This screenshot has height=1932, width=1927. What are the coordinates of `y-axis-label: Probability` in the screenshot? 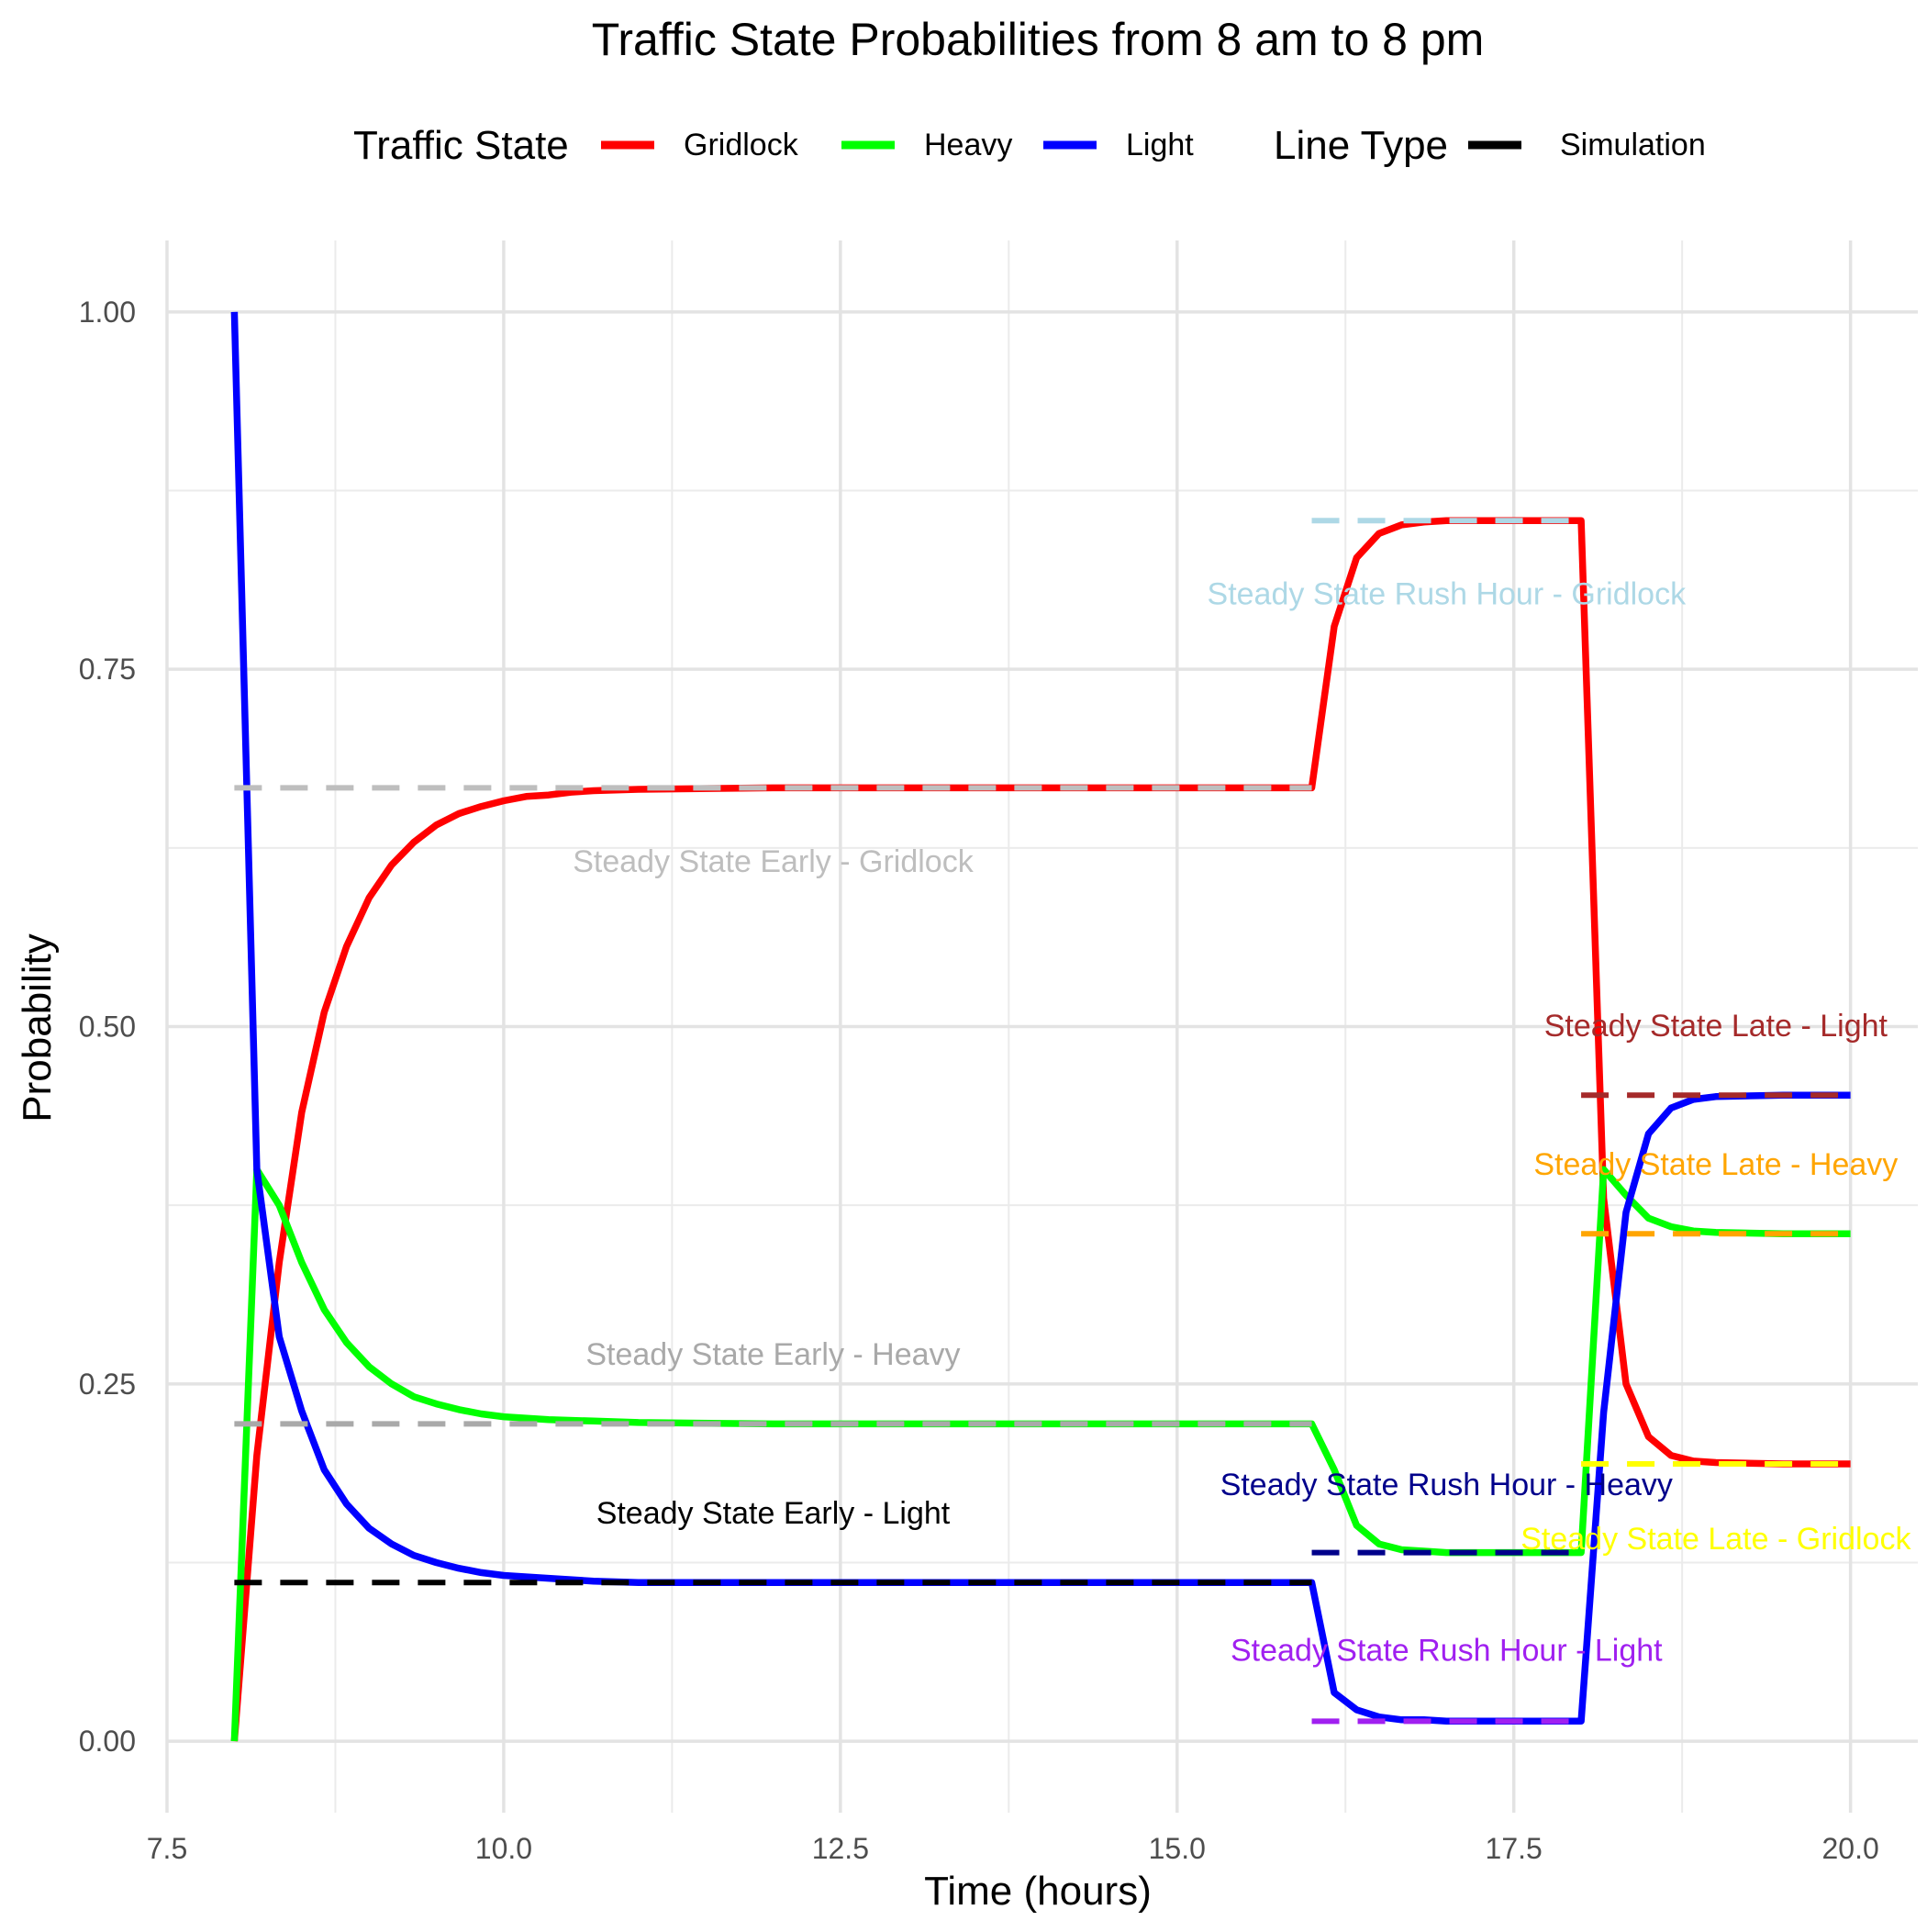 It's located at (37, 1027).